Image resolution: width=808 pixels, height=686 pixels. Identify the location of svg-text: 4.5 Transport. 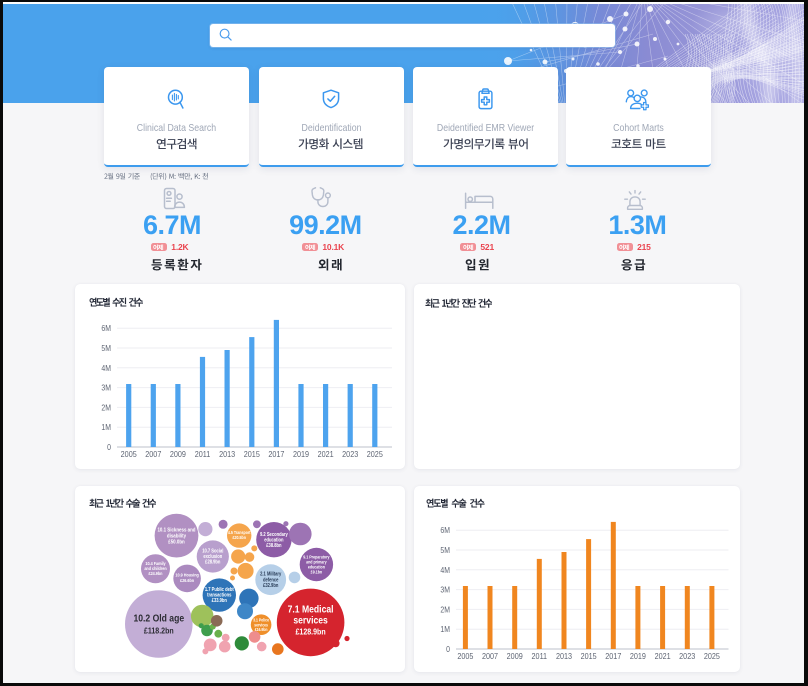
(238, 531).